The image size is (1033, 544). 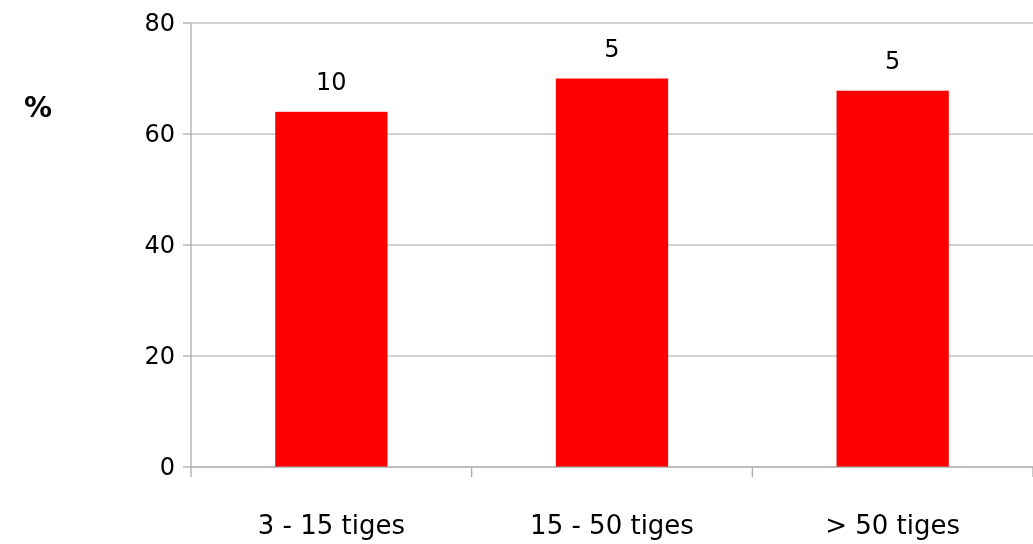 What do you see at coordinates (159, 23) in the screenshot?
I see `y-tick-label: 80` at bounding box center [159, 23].